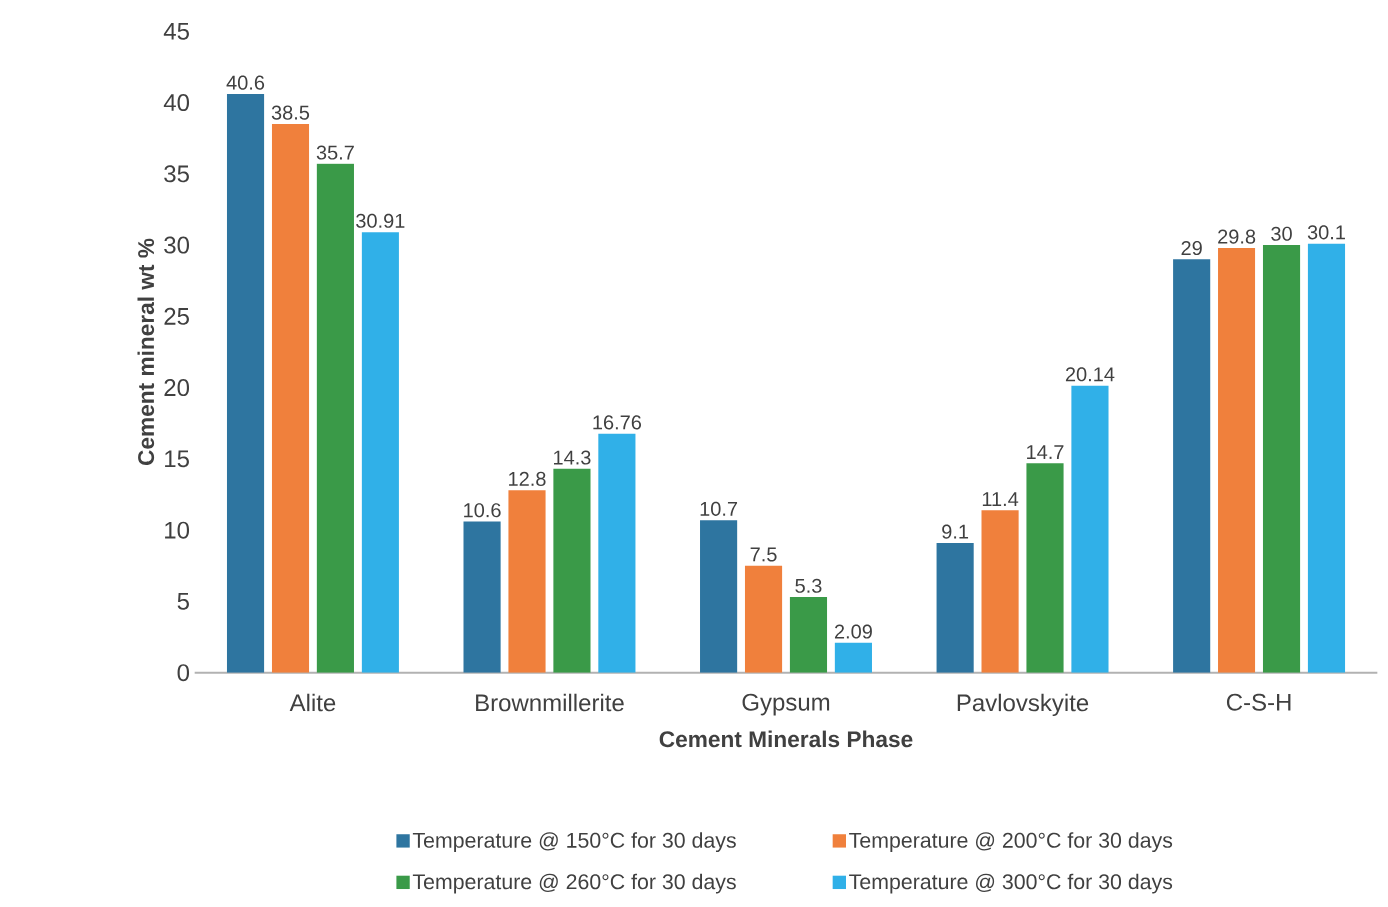  What do you see at coordinates (335, 152) in the screenshot?
I see `data-label: 35.7` at bounding box center [335, 152].